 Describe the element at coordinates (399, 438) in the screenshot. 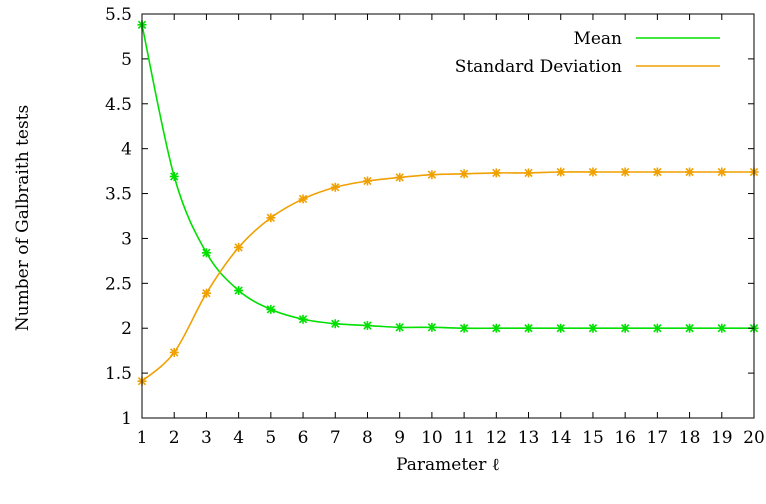

I see `x-tick-label: 9` at that location.